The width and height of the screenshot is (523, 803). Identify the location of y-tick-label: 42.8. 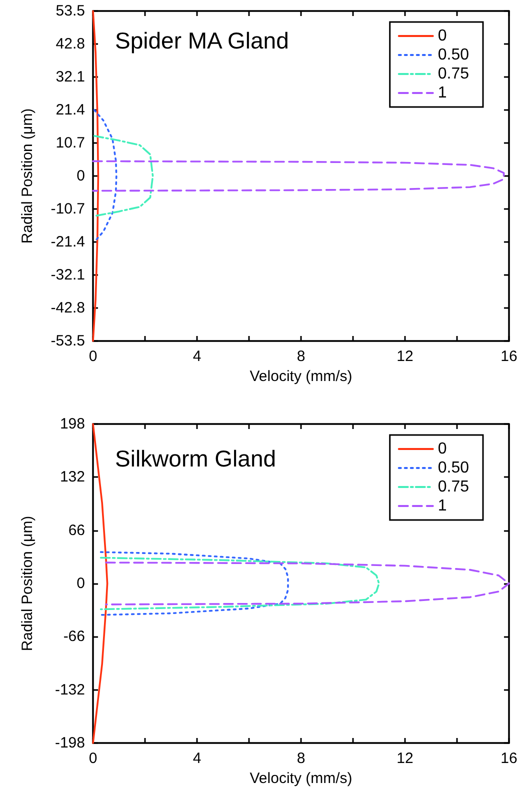
(70, 44).